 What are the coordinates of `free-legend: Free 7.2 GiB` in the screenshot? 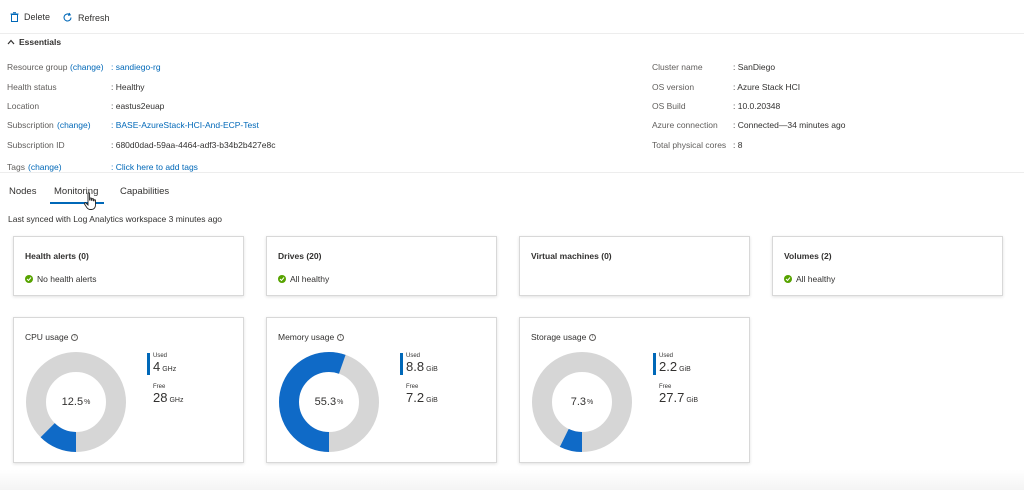 It's located at (419, 396).